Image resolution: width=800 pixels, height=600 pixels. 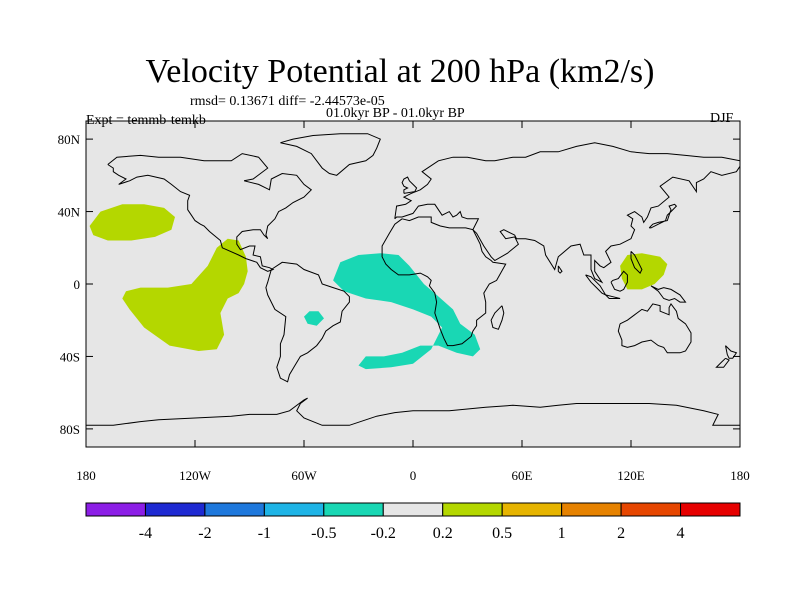 What do you see at coordinates (70, 356) in the screenshot?
I see `lat-tick-label: 40S` at bounding box center [70, 356].